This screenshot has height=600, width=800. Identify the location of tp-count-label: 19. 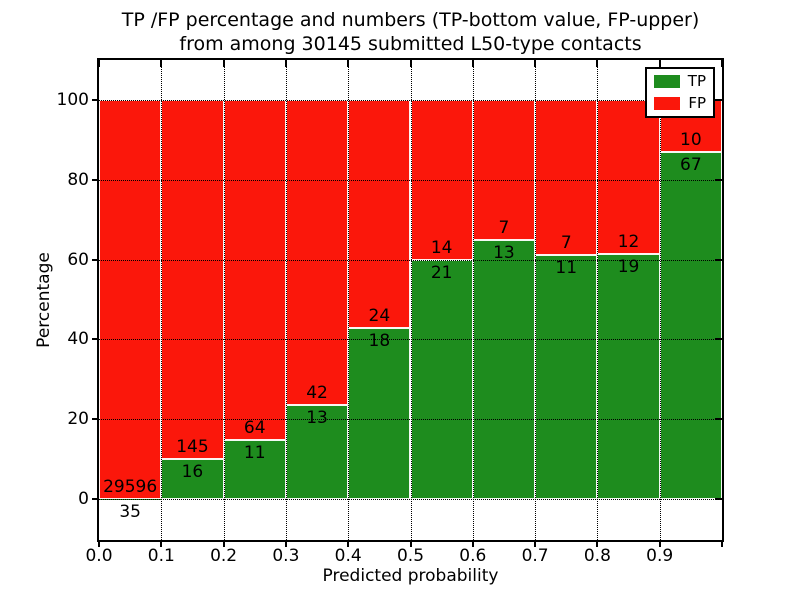
(628, 267).